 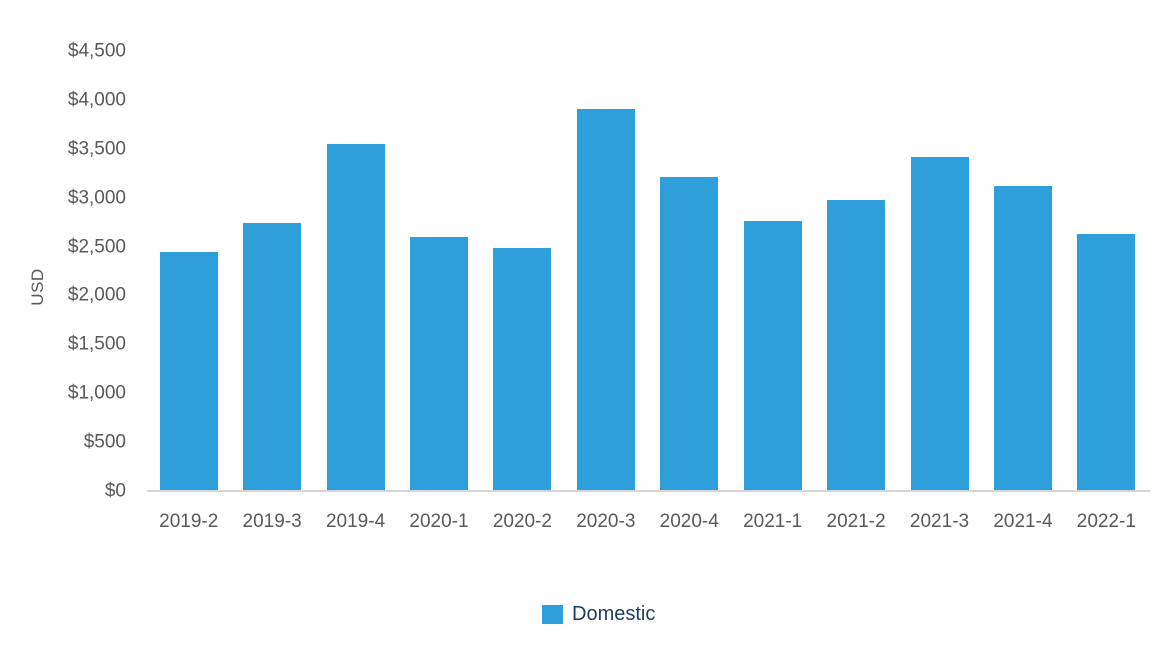 I want to click on y-tick-label: $2,000, so click(x=96, y=295).